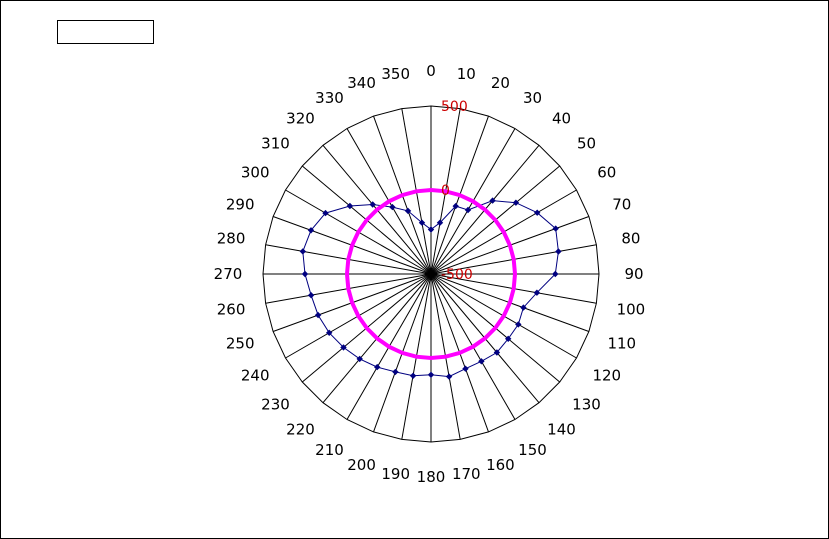 The width and height of the screenshot is (829, 539). What do you see at coordinates (300, 430) in the screenshot?
I see `angle-tick-label: 220` at bounding box center [300, 430].